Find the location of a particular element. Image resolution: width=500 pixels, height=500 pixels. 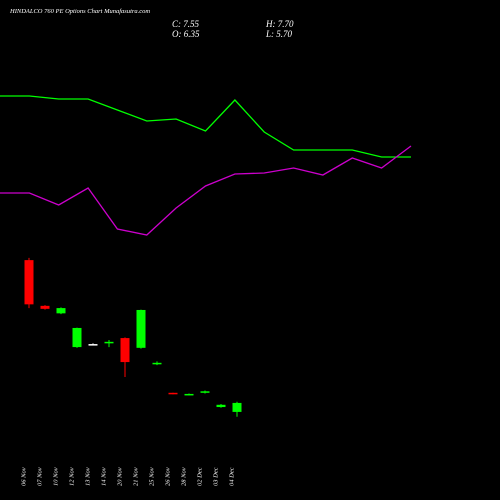

ohlc-info: C: 7.55 is located at coordinates (186, 24).